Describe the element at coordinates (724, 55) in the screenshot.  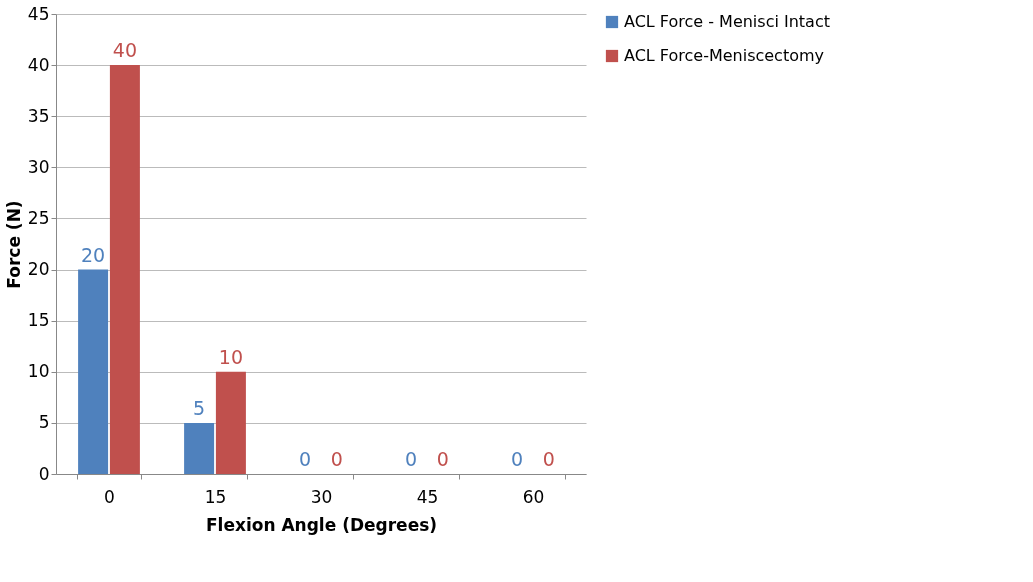
I see `legend-label: ACL Force-Meniscectomy` at that location.